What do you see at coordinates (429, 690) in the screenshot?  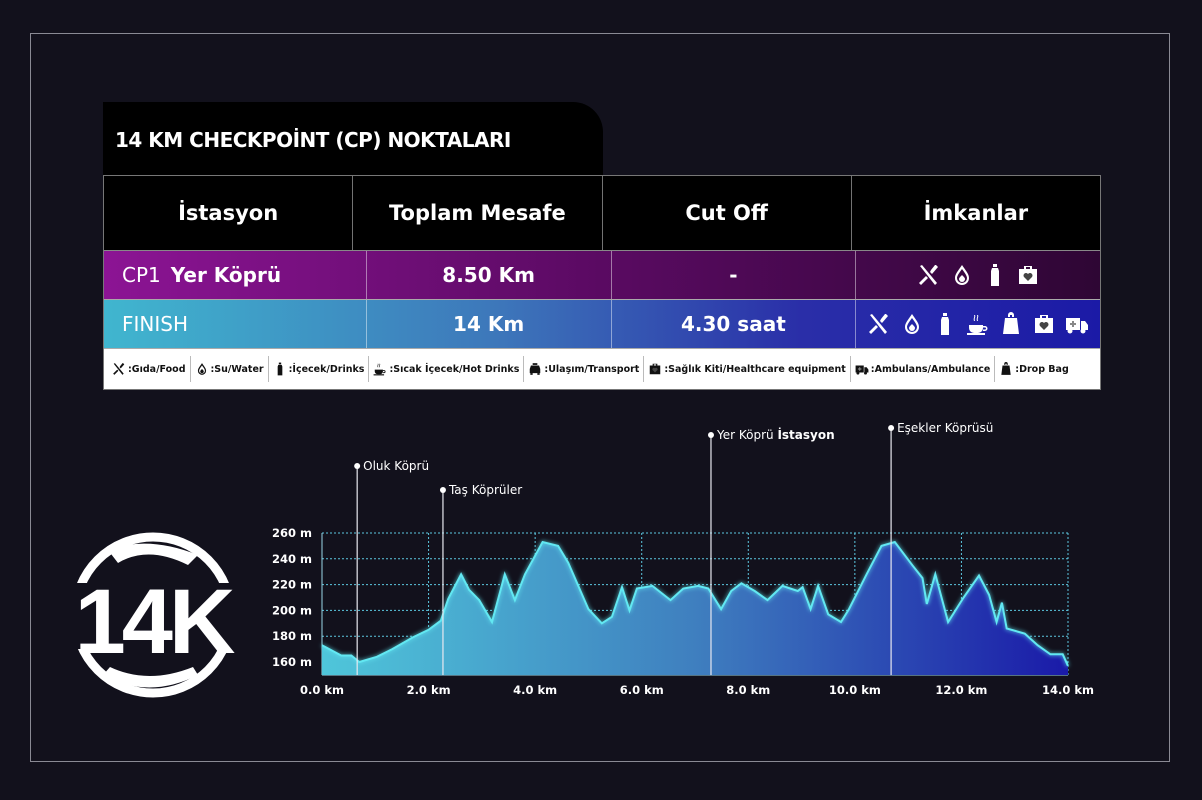 I see `x-tick-label: 2.0 km` at bounding box center [429, 690].